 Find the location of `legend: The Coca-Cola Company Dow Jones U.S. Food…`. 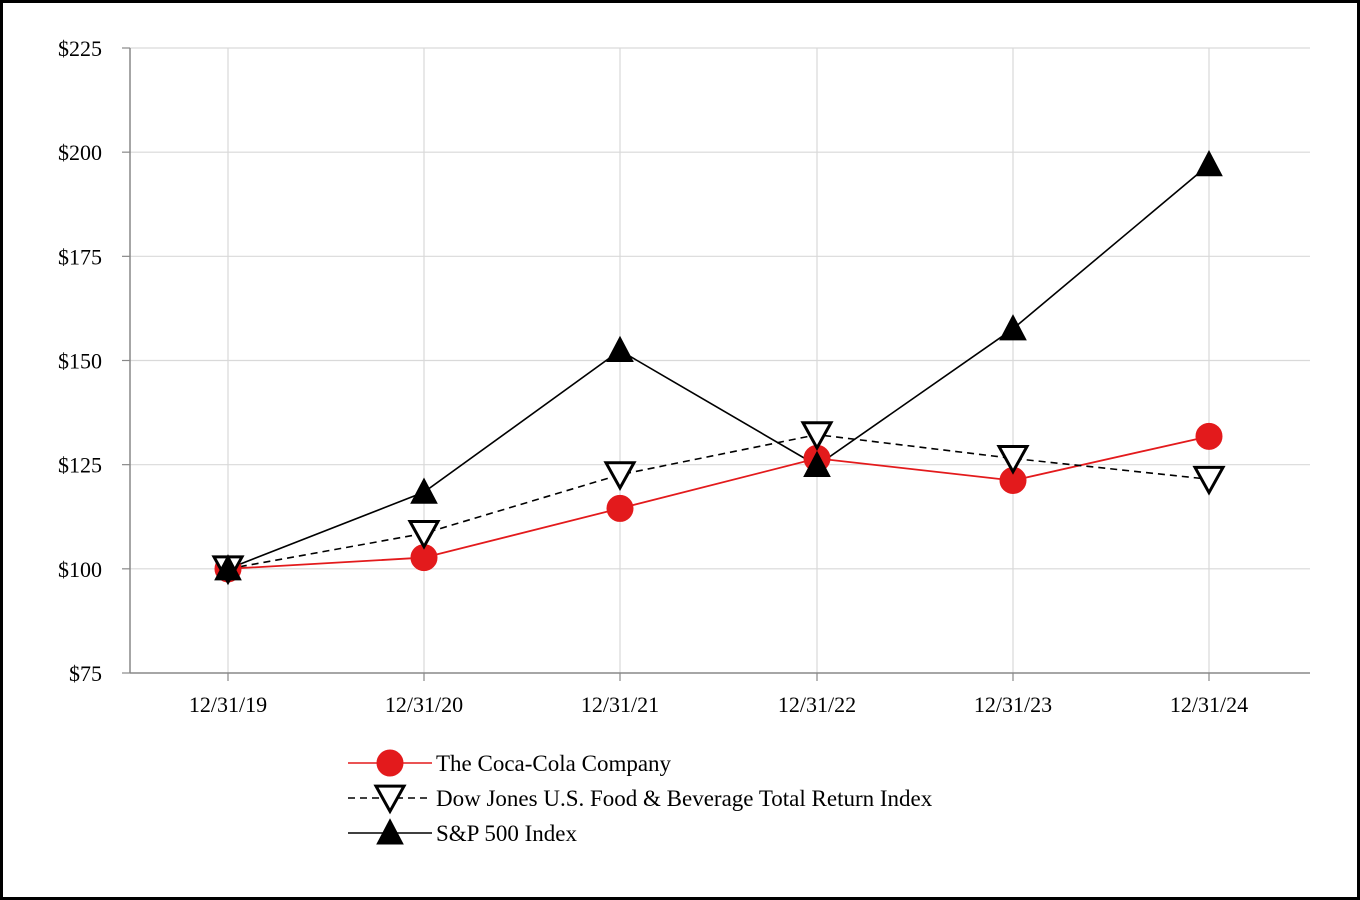

legend: The Coca-Cola Company Dow Jones U.S. Food… is located at coordinates (640, 797).